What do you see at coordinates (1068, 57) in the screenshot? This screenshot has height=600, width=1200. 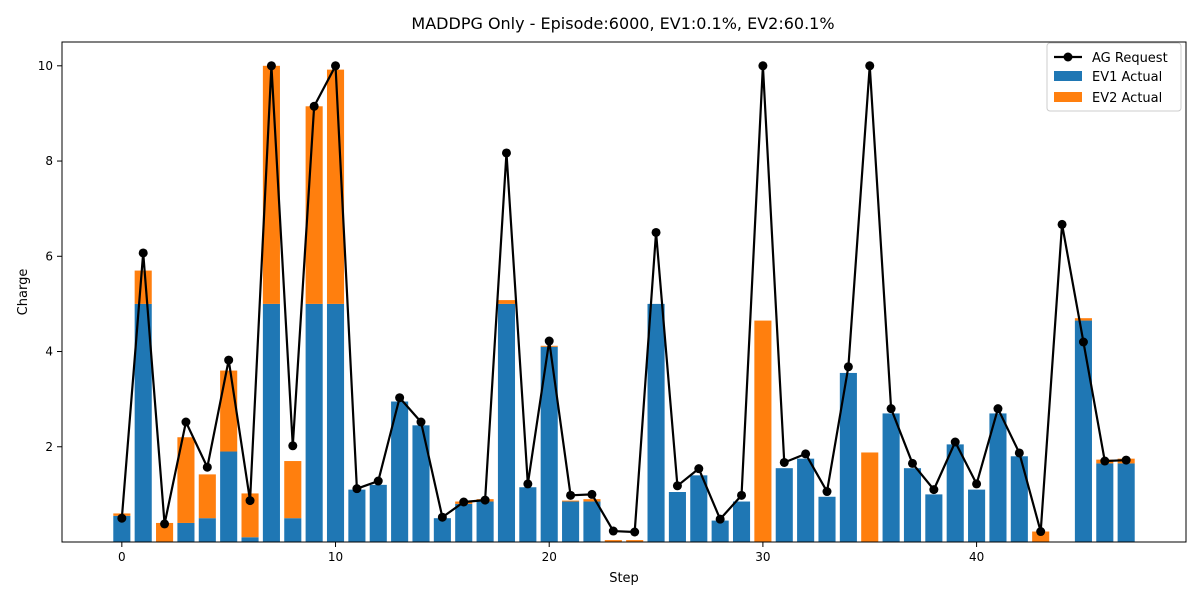 I see `legend-marker-ag-request` at bounding box center [1068, 57].